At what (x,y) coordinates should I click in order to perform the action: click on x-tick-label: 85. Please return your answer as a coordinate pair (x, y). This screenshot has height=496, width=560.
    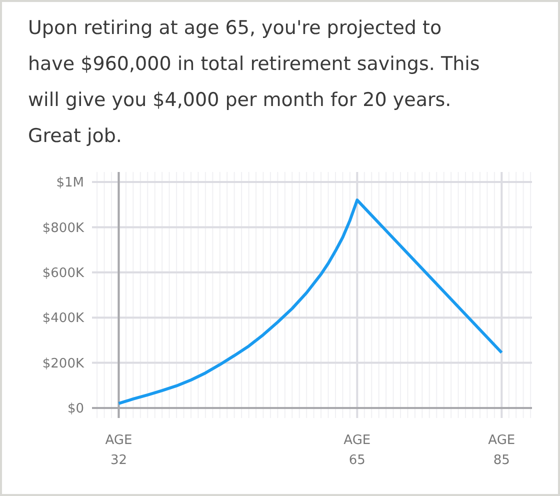
    Looking at the image, I should click on (501, 460).